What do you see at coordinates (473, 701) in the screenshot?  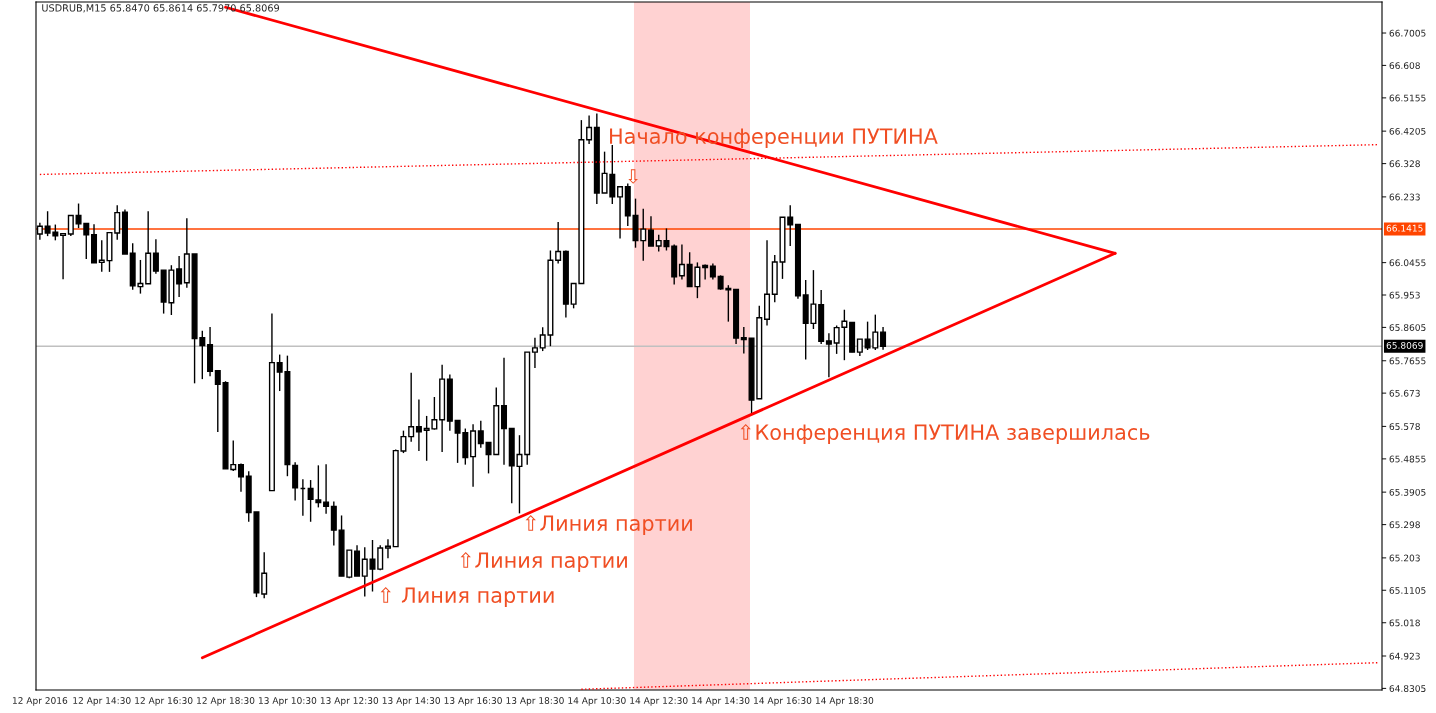 I see `x-tick-label: 13 Apr 16:30` at bounding box center [473, 701].